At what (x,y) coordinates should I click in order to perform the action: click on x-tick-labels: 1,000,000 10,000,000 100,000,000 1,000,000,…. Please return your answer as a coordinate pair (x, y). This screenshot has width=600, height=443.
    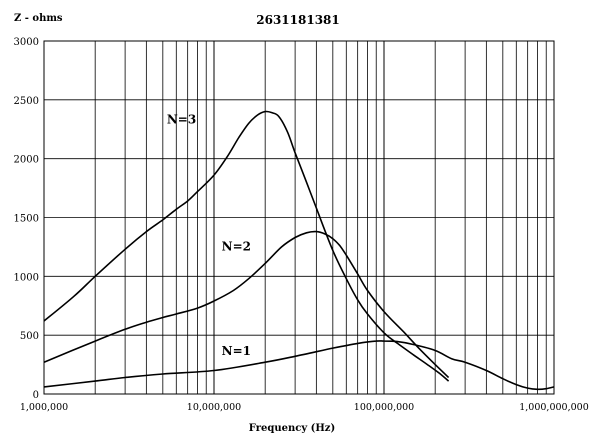
    Looking at the image, I should click on (304, 407).